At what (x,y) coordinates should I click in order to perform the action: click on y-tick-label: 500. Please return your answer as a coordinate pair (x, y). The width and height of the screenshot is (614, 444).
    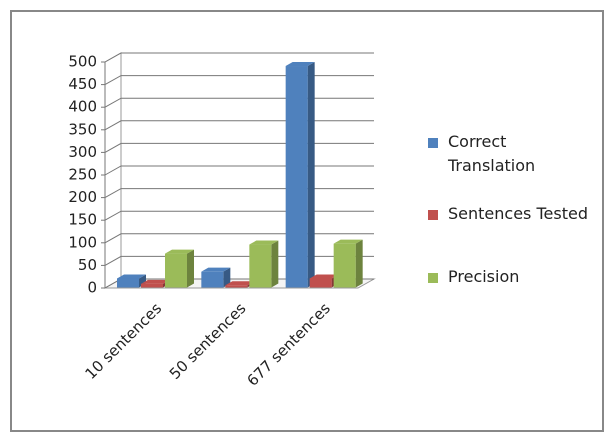
    Looking at the image, I should click on (82, 62).